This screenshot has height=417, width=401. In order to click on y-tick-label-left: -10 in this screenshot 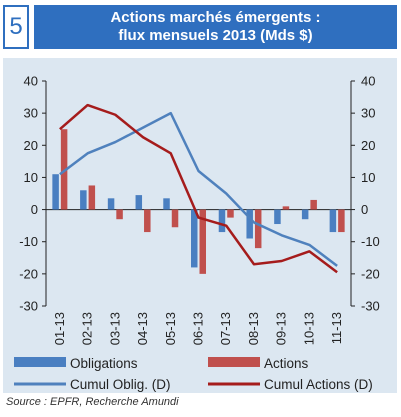, I will do `click(28, 241)`.